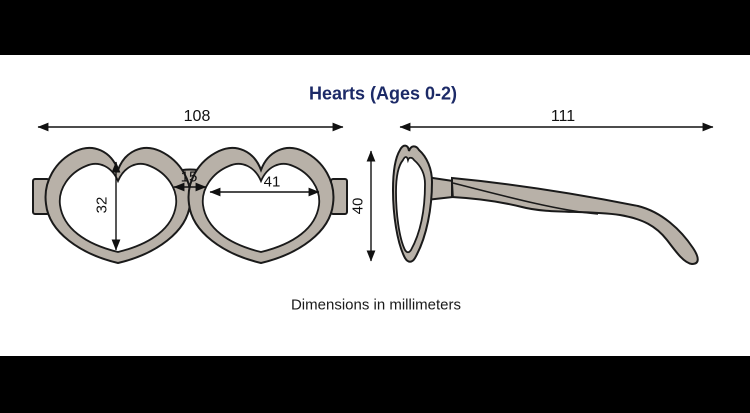 The height and width of the screenshot is (413, 750). What do you see at coordinates (261, 207) in the screenshot?
I see `right-lens-opening` at bounding box center [261, 207].